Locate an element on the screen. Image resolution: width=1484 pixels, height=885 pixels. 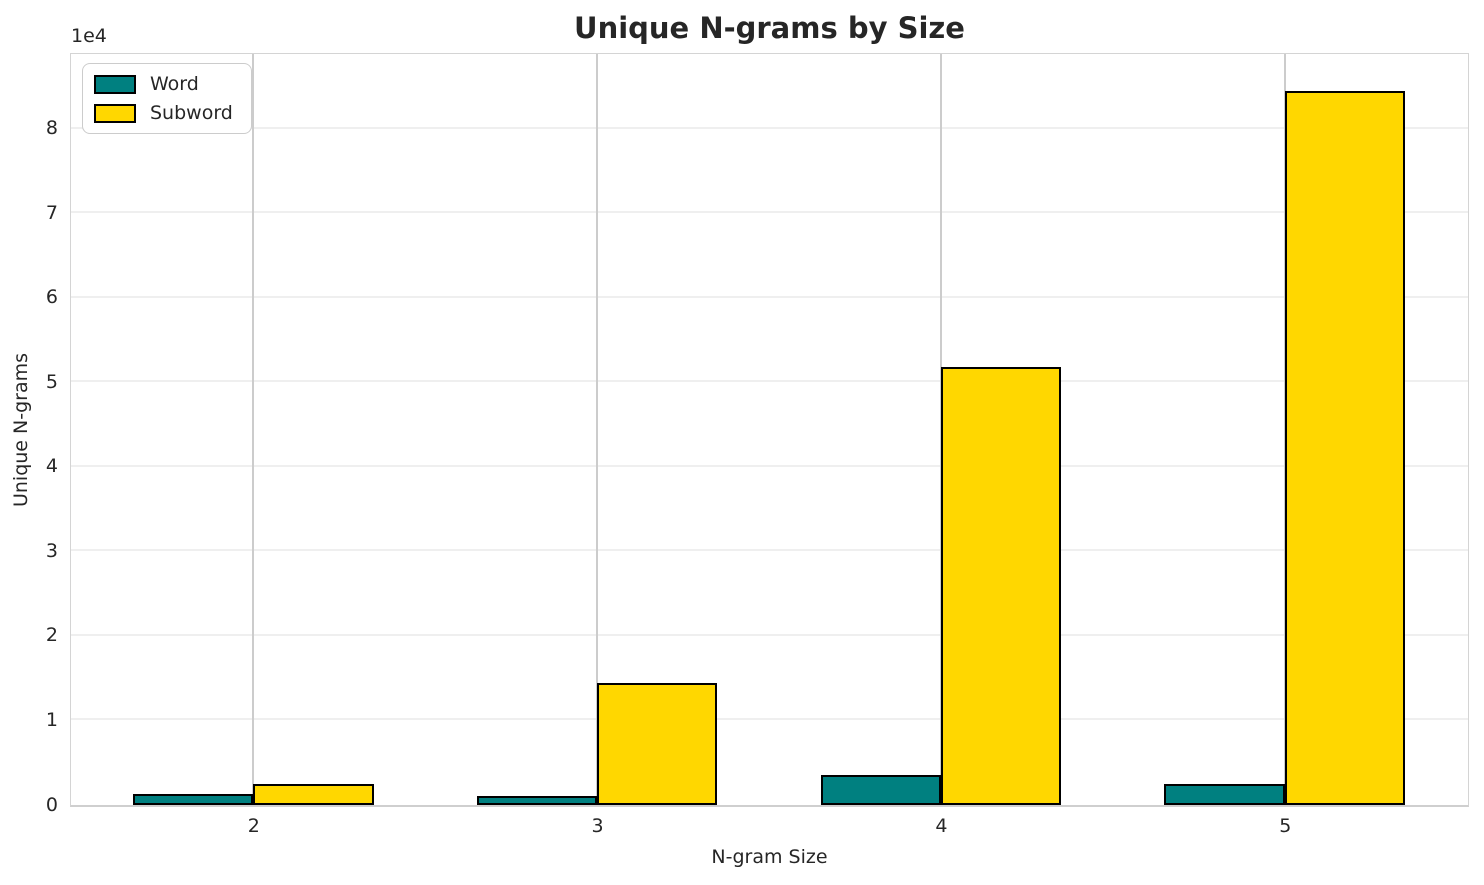
y-tick-label-2: 2 is located at coordinates (51, 635).